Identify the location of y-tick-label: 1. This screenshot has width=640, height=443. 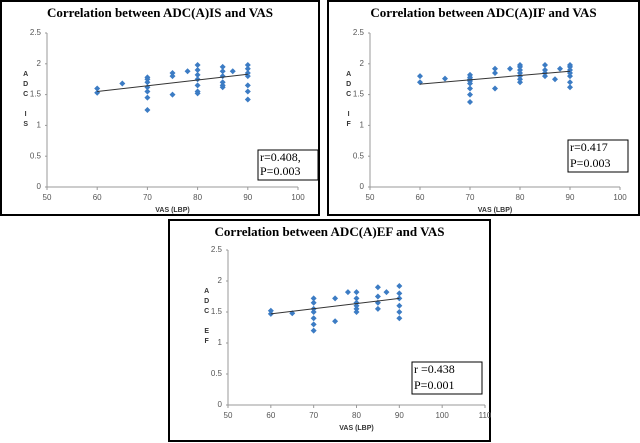
(39, 125).